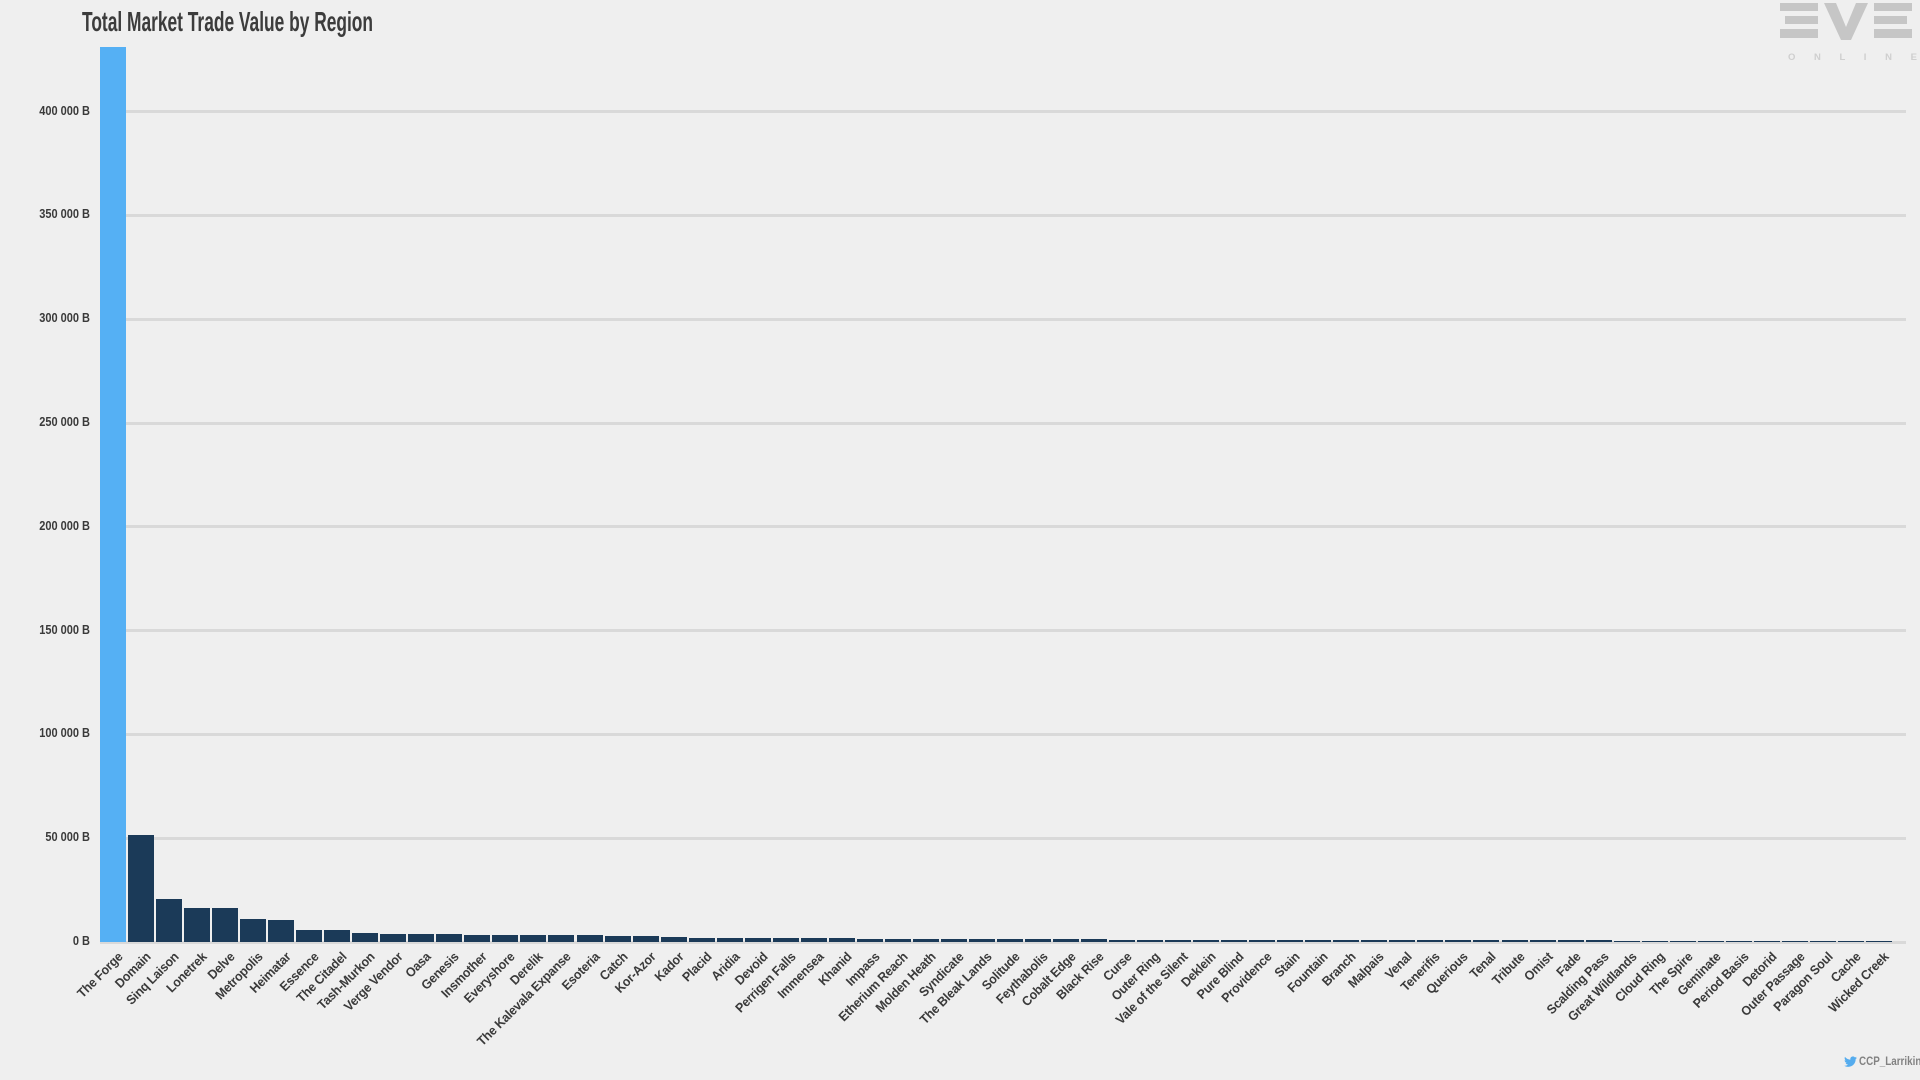  Describe the element at coordinates (1458, 941) in the screenshot. I see `bar-querious` at that location.